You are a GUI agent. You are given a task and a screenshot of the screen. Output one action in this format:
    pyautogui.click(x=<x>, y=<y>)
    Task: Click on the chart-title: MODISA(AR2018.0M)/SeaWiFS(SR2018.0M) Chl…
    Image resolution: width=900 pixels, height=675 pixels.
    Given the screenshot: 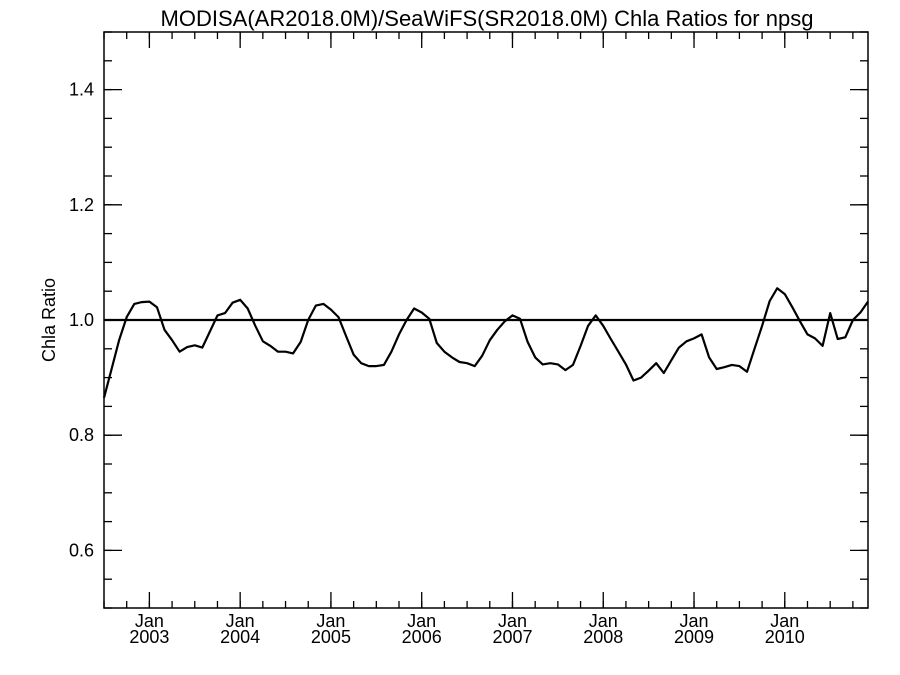 What is the action you would take?
    pyautogui.click(x=487, y=18)
    